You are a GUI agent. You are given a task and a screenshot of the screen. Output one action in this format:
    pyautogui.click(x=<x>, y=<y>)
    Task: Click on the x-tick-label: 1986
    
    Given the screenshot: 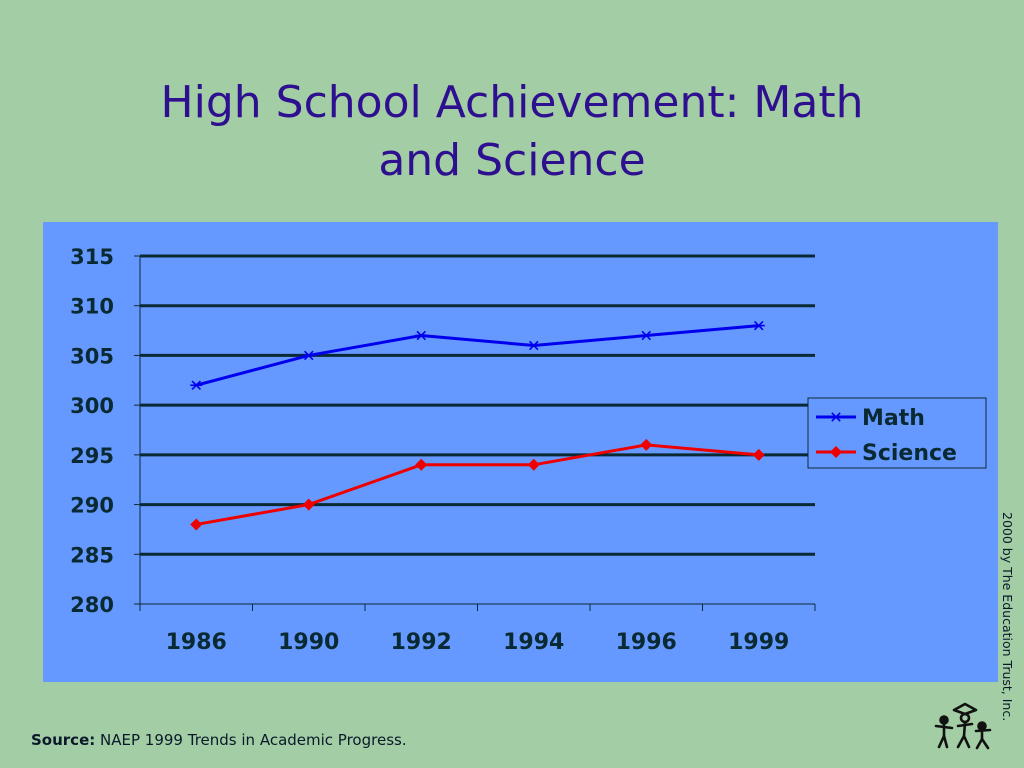 What is the action you would take?
    pyautogui.click(x=196, y=642)
    